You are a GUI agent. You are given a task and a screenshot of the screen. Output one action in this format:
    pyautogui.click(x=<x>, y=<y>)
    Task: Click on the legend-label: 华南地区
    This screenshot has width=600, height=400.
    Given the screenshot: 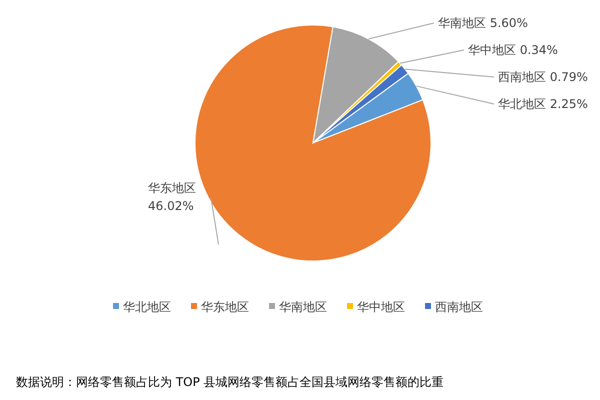 What is the action you would take?
    pyautogui.click(x=303, y=307)
    